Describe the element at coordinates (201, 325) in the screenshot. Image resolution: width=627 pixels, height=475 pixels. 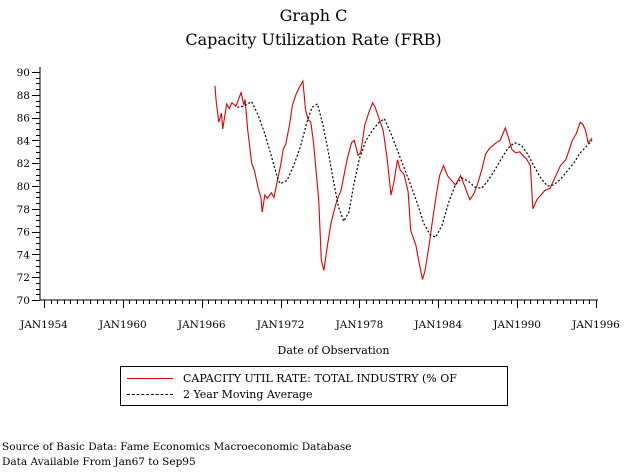
I see `x-tick-label: JAN1966` at that location.